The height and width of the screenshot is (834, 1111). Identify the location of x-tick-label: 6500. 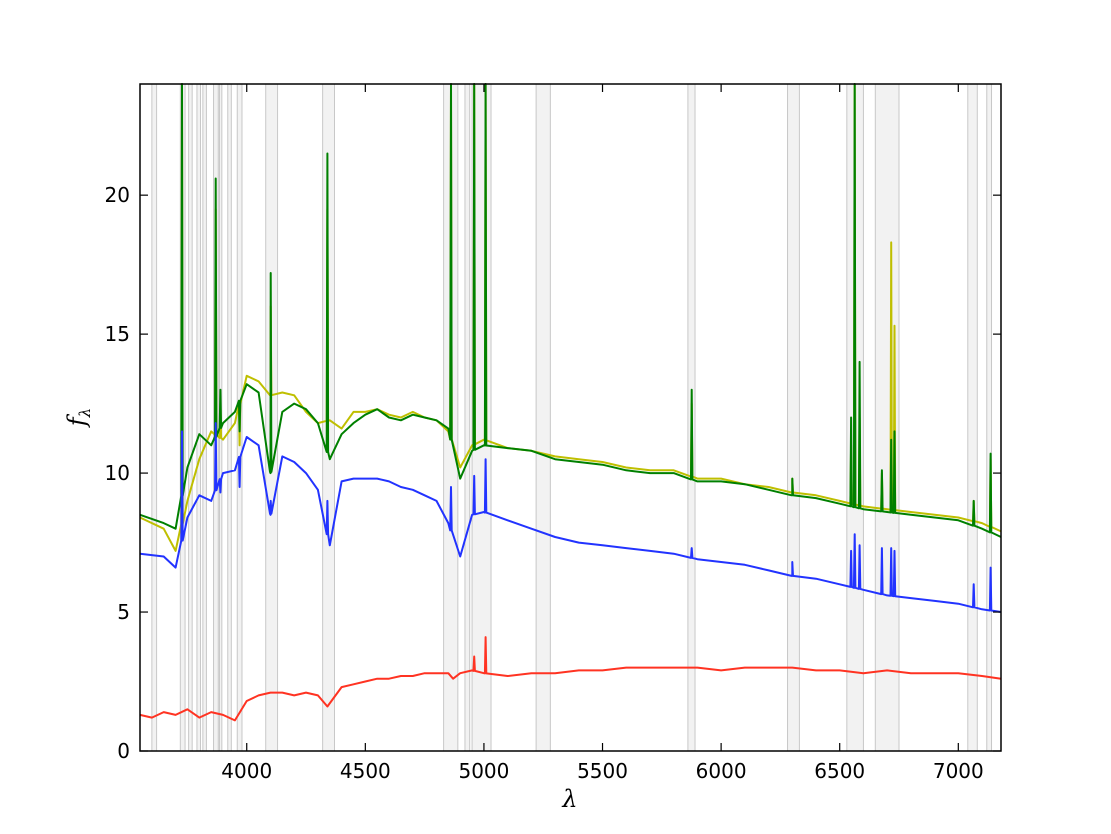
(839, 771).